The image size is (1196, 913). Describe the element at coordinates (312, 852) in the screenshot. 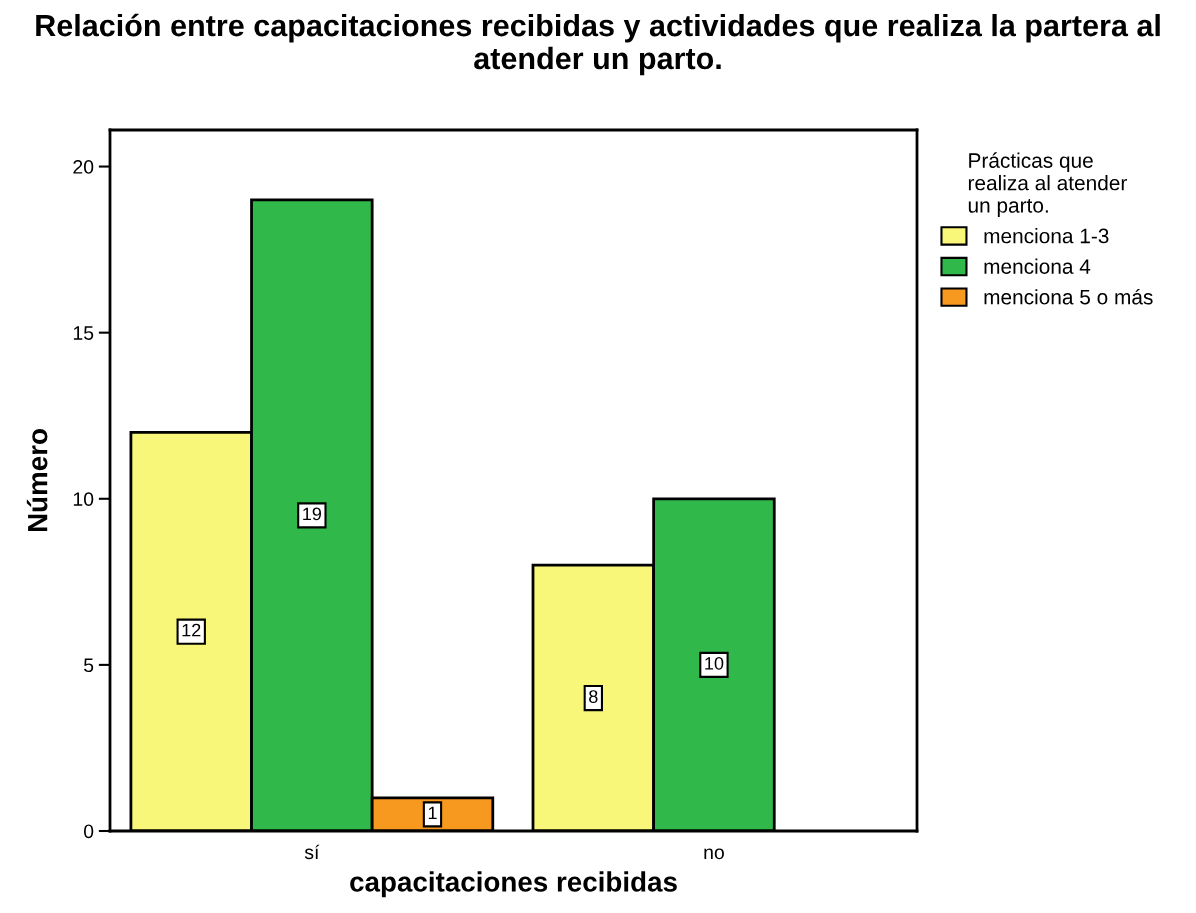

I see `x-tick-label: sí` at that location.